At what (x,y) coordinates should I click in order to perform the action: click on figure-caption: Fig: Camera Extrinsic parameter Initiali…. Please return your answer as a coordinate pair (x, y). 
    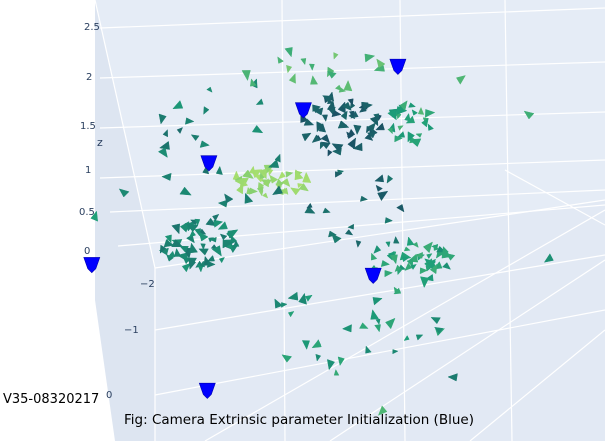
    Looking at the image, I should click on (299, 420).